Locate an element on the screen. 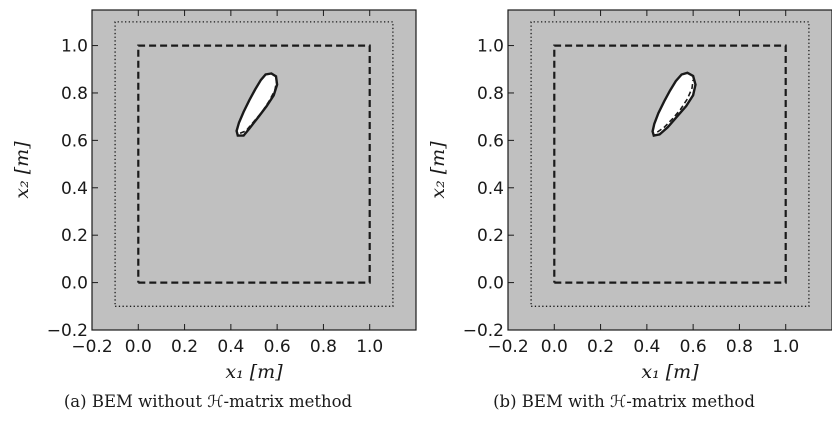 The height and width of the screenshot is (424, 832). reconstructed-inclusion-contour is located at coordinates (674, 104).